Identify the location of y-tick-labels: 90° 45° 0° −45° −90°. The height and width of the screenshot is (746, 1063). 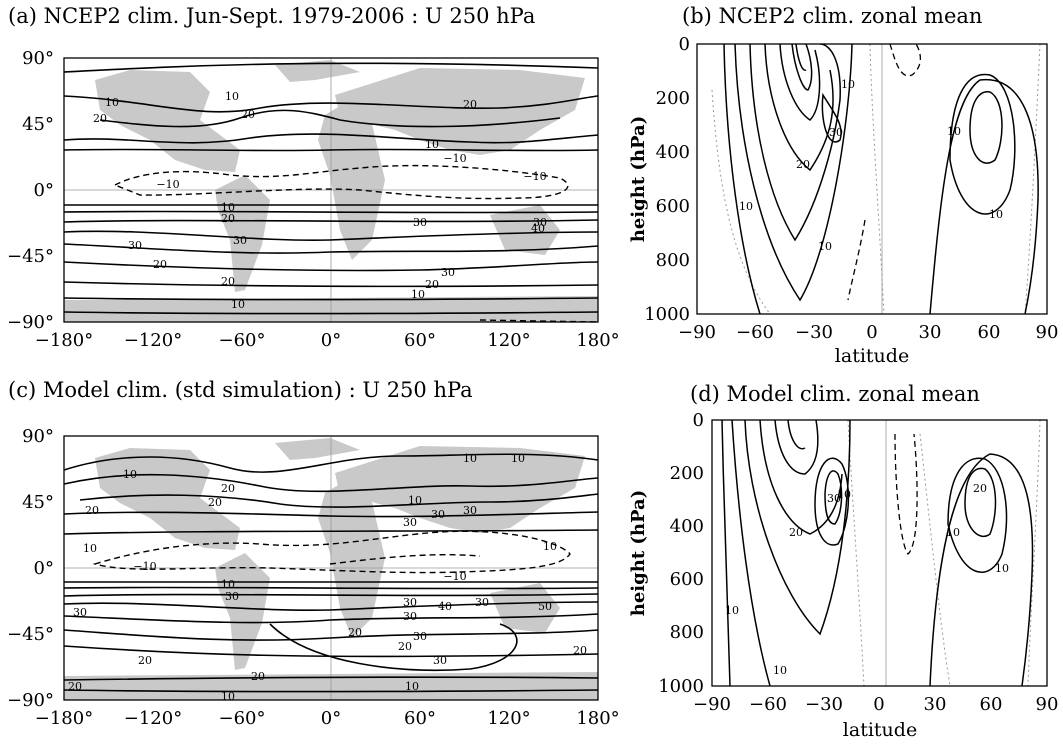
(30, 568).